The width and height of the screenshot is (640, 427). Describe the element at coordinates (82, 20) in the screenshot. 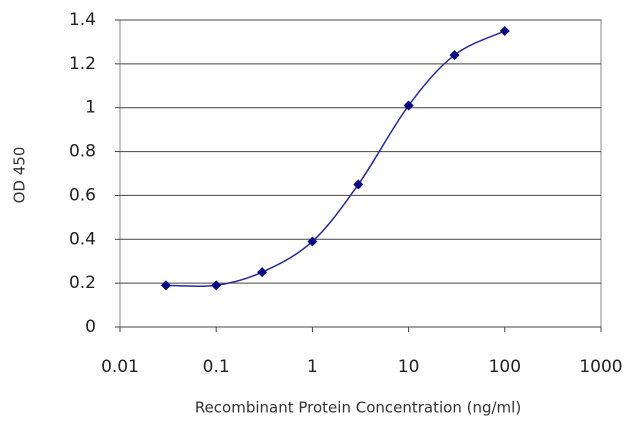

I see `y-tick-label: 1.4` at that location.